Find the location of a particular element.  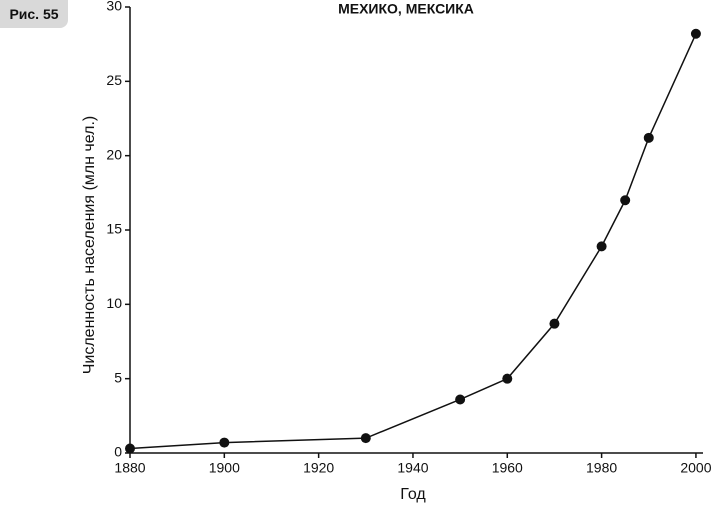

x-tick-label: 1960 is located at coordinates (507, 468).